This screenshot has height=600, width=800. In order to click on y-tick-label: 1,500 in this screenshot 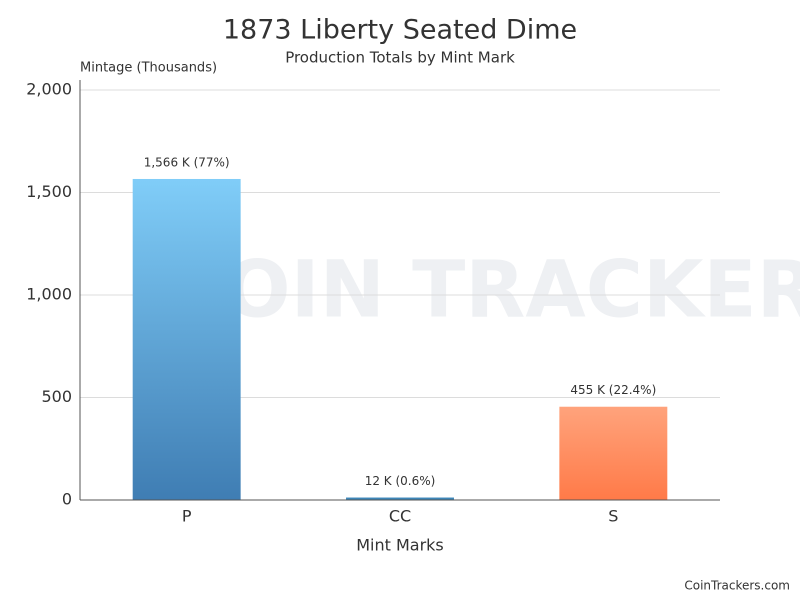, I will do `click(49, 191)`.